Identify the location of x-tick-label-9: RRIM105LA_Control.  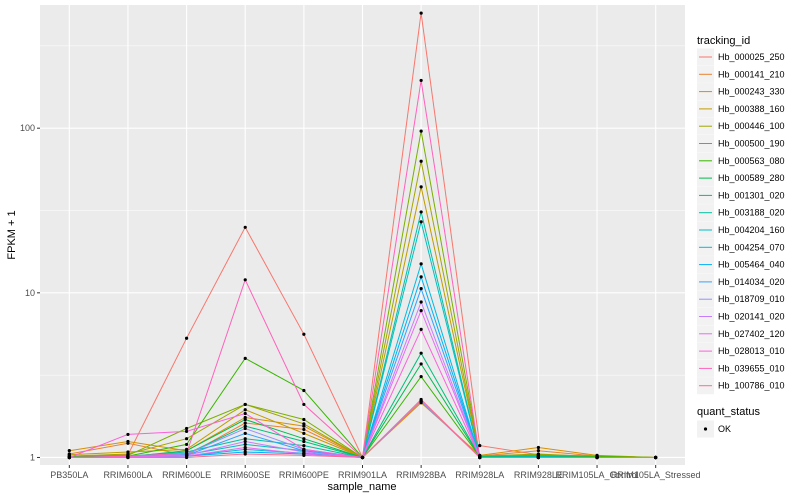
(597, 475).